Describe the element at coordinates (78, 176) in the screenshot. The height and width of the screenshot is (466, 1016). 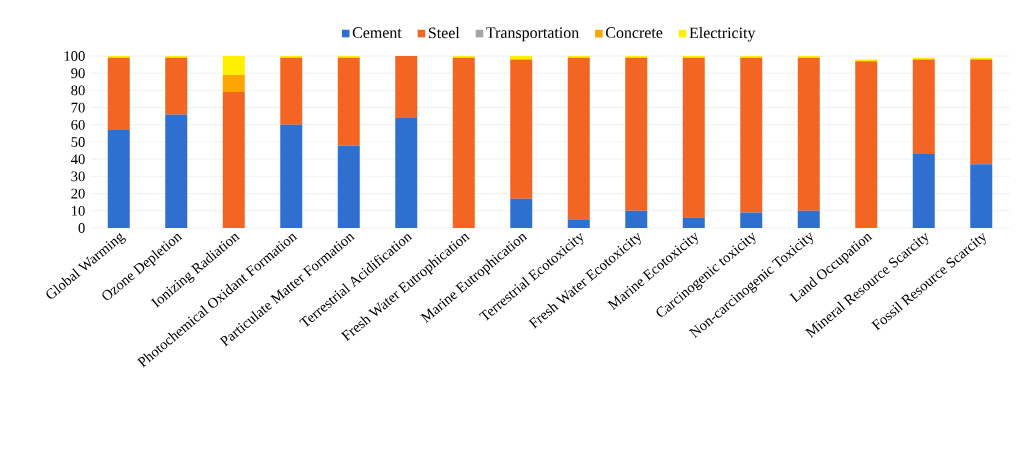
I see `y-tick-label: 30` at that location.